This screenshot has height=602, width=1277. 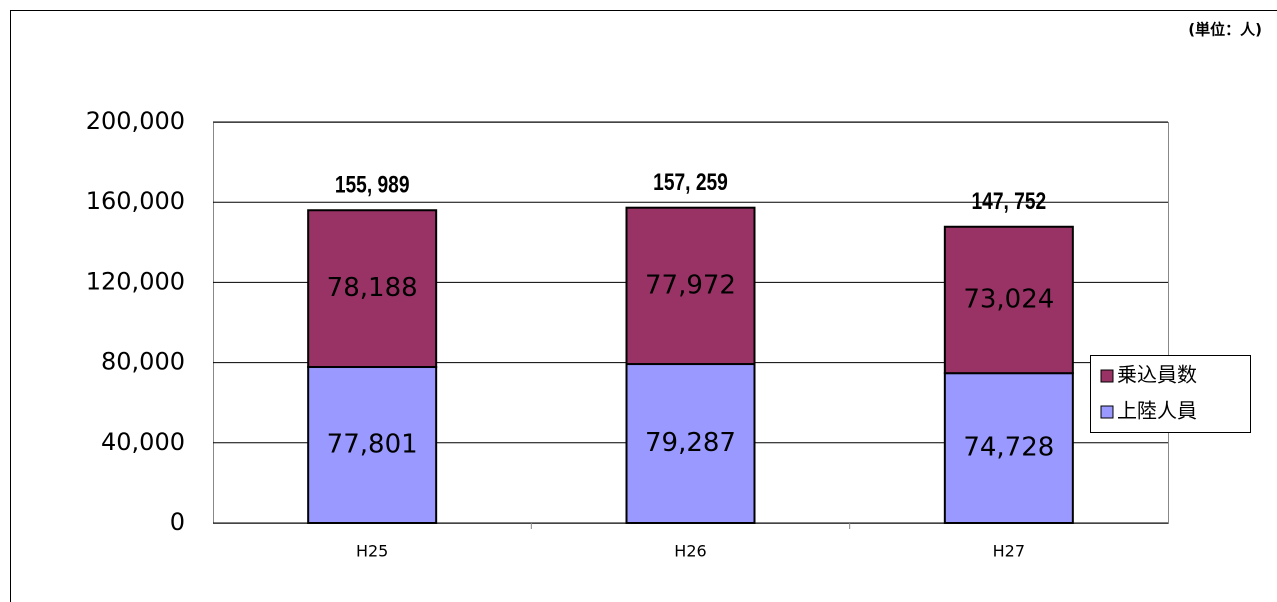 I want to click on x-tick-label: H26, so click(x=690, y=551).